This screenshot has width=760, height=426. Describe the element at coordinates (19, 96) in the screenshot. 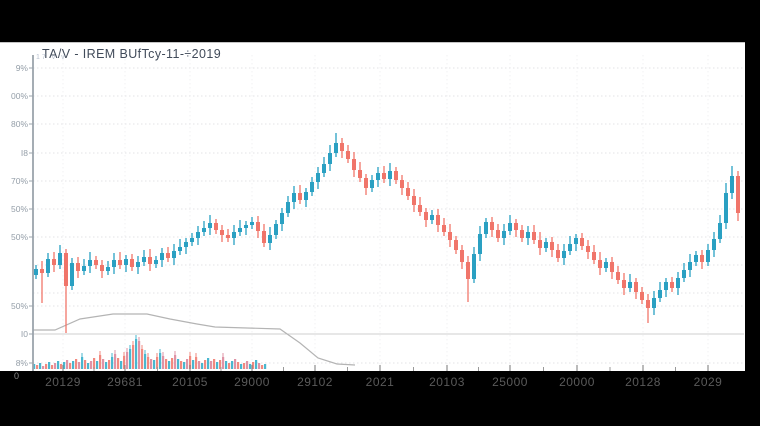

I see `y-axis-tick-label: 00%` at that location.